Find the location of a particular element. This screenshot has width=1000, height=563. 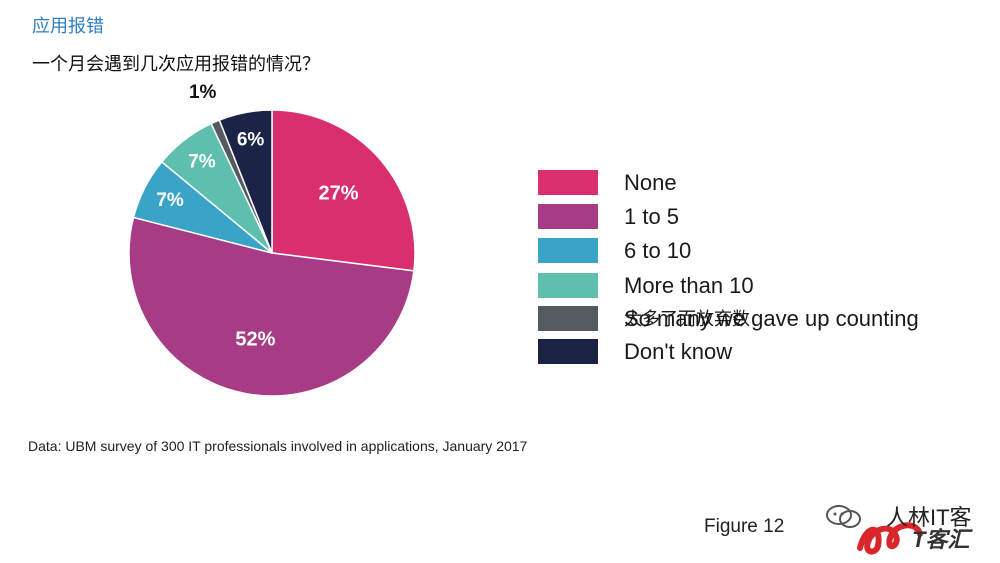

legend-swatch-gave-up is located at coordinates (568, 318).